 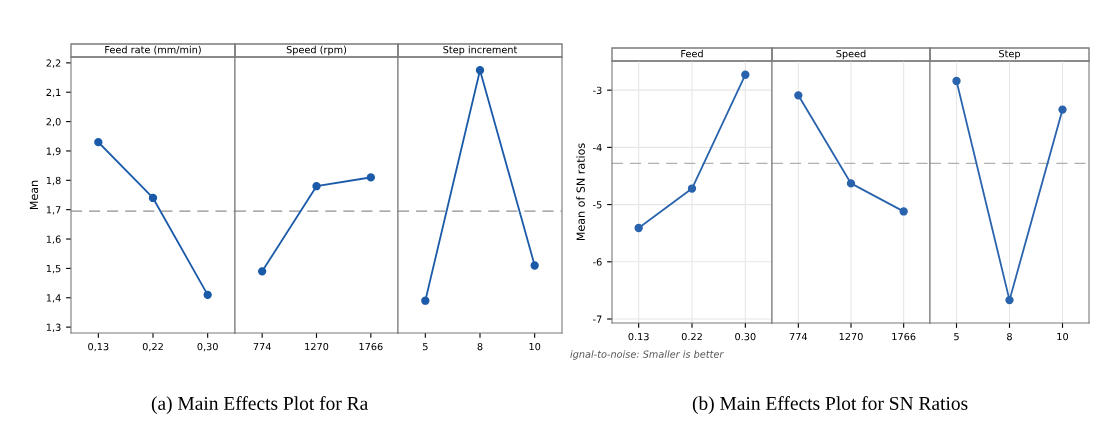 What do you see at coordinates (153, 50) in the screenshot?
I see `chart-title: Feed rate (mm/min)` at bounding box center [153, 50].